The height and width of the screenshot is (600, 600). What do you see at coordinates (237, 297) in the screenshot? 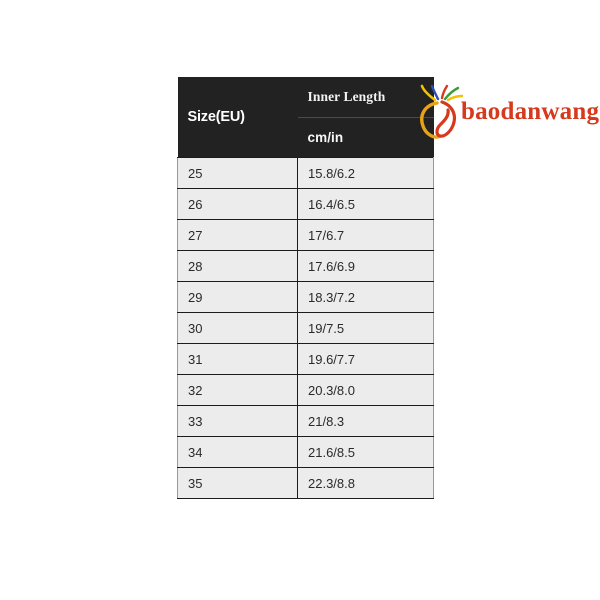
I see `cell-size: 29` at bounding box center [237, 297].